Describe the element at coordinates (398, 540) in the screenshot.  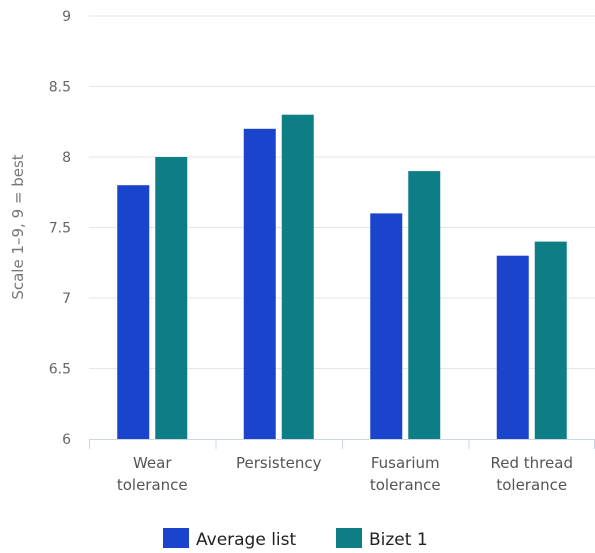
I see `legend-label: Bizet 1` at that location.